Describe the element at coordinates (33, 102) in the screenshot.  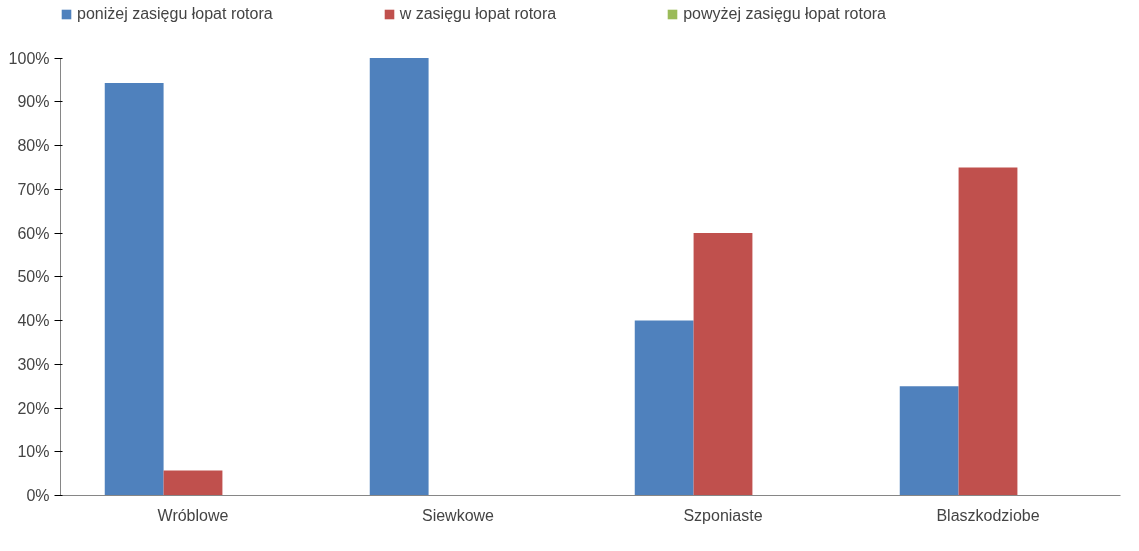
I see `y-tick-label: 90%` at that location.